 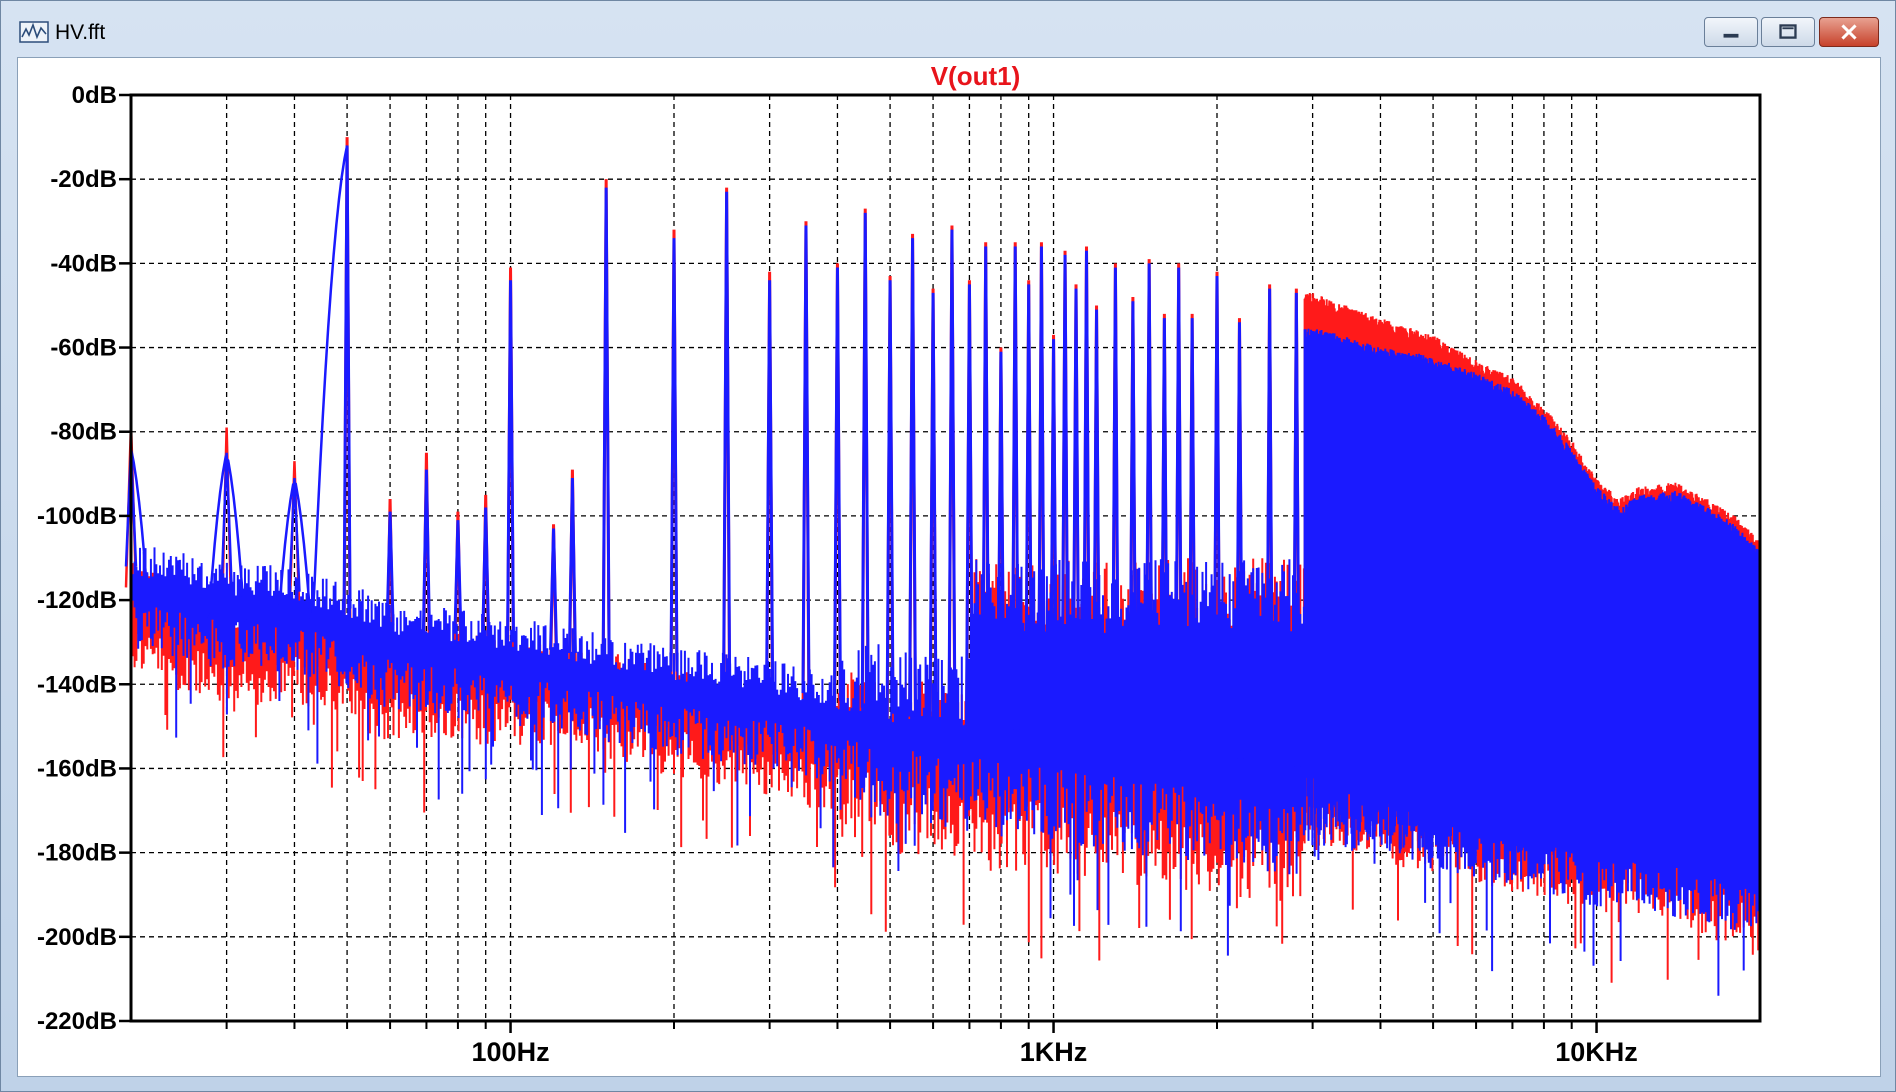 I want to click on title-bar: HV.fft, so click(x=948, y=29).